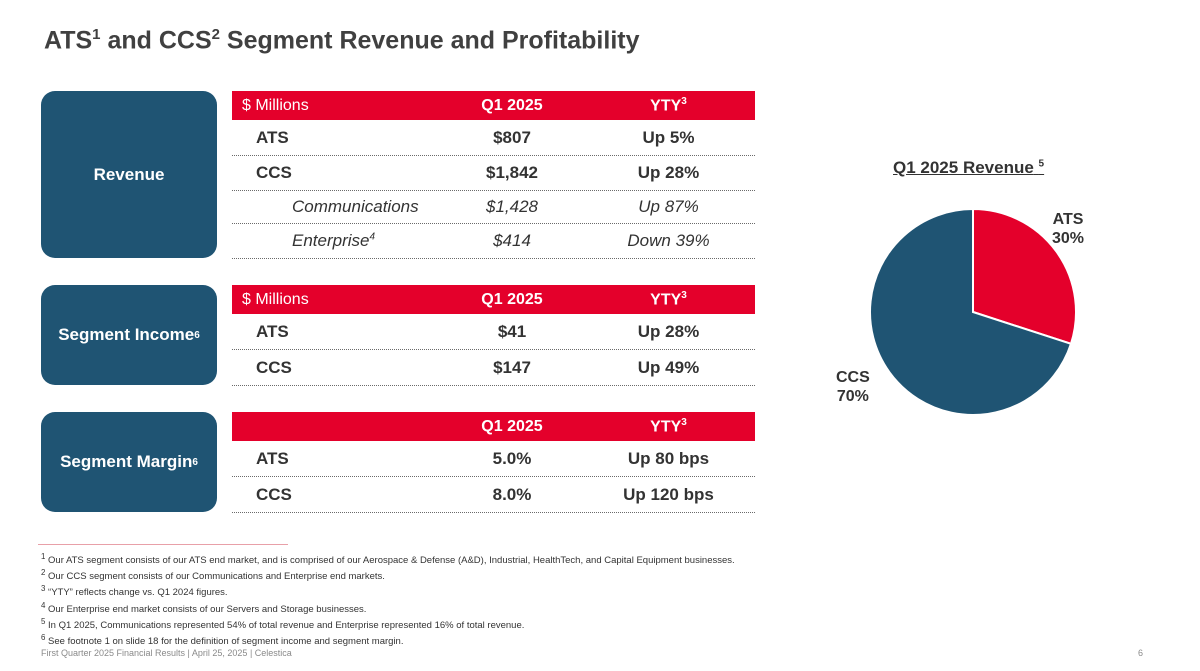 The height and width of the screenshot is (671, 1200). What do you see at coordinates (493, 459) in the screenshot?
I see `table-row-ats: ATS 5.0% Up 80 bps` at bounding box center [493, 459].